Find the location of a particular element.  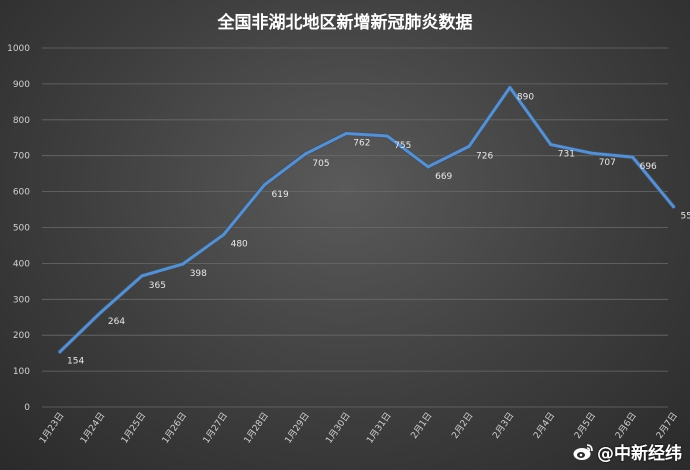

weibo-icon is located at coordinates (583, 451).